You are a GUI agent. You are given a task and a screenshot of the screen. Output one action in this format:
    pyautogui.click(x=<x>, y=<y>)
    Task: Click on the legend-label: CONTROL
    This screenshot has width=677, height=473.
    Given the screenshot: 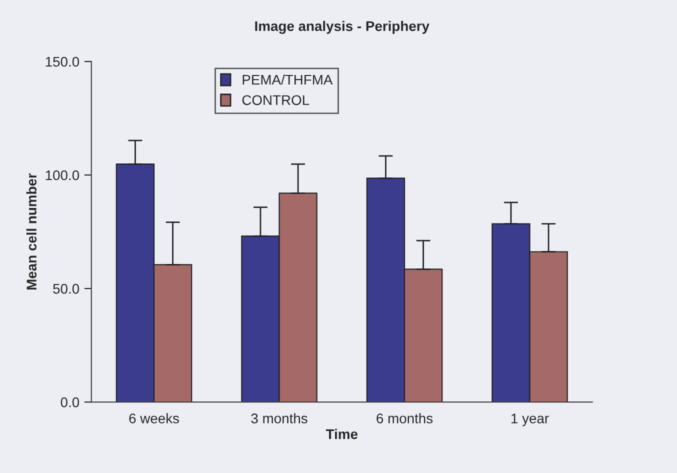 What is the action you would take?
    pyautogui.click(x=276, y=100)
    